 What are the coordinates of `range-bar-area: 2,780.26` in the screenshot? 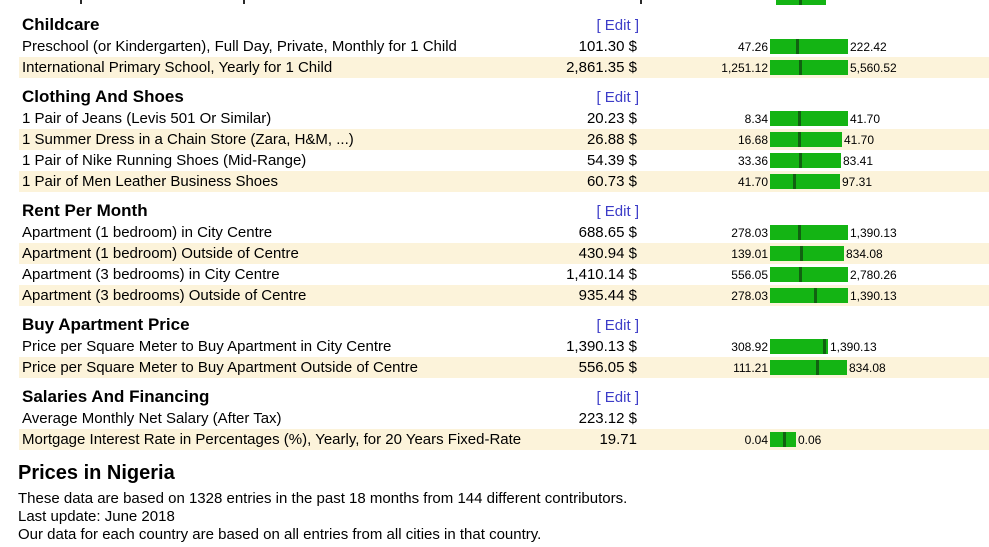 It's located at (879, 274).